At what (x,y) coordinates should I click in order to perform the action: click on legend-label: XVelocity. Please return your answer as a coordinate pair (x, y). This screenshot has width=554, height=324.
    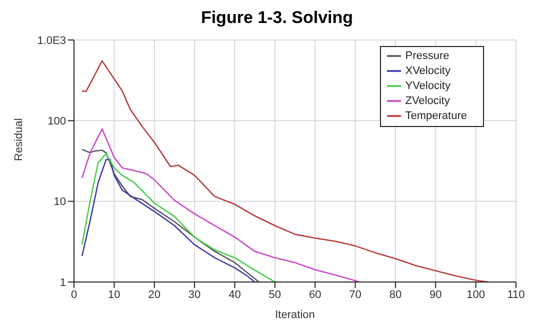
    Looking at the image, I should click on (427, 71).